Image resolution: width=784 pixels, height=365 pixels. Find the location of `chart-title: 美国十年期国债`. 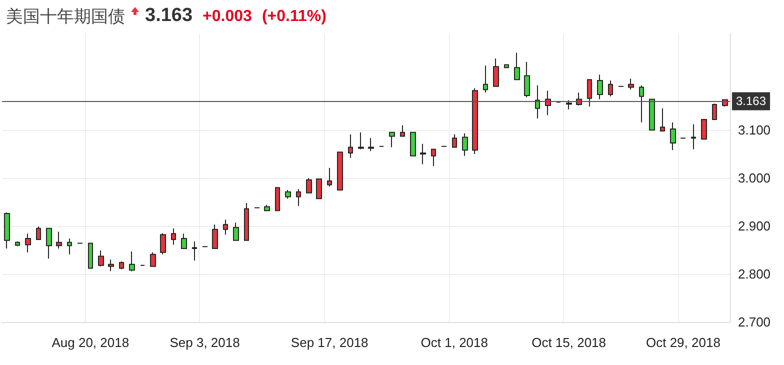

chart-title: 美国十年期国债 is located at coordinates (65, 17).